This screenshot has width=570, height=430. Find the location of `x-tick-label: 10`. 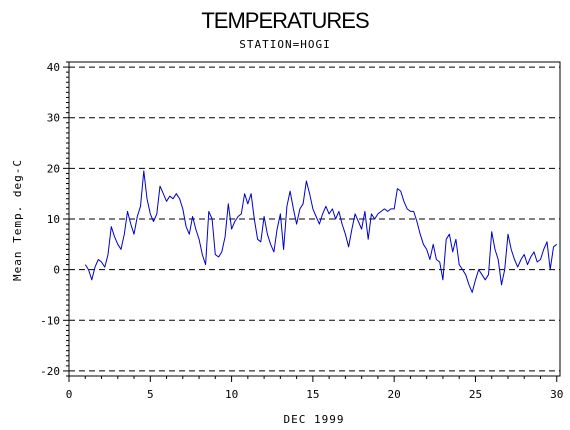

x-tick-label: 10 is located at coordinates (231, 394).